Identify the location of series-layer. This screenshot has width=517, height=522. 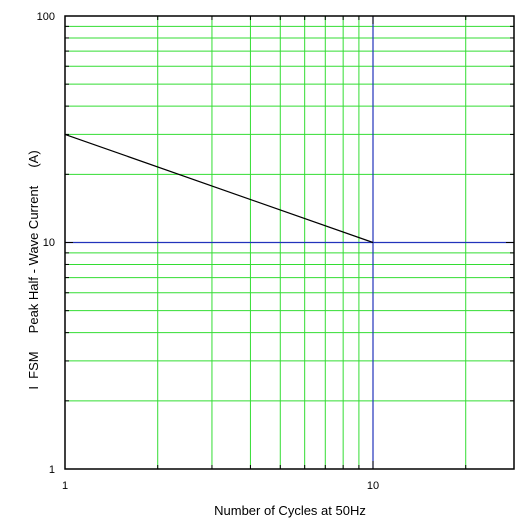
(219, 188).